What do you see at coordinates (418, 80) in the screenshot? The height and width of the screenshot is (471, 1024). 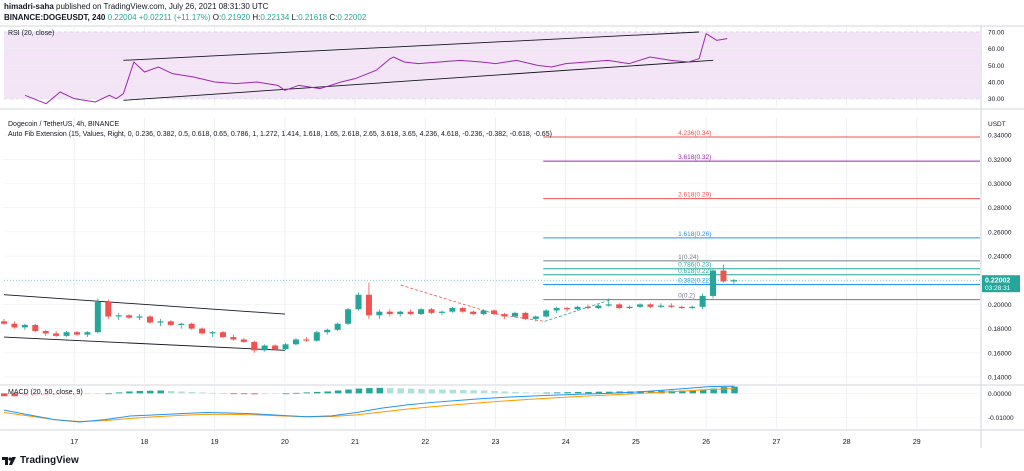 I see `rsi-trendline` at bounding box center [418, 80].